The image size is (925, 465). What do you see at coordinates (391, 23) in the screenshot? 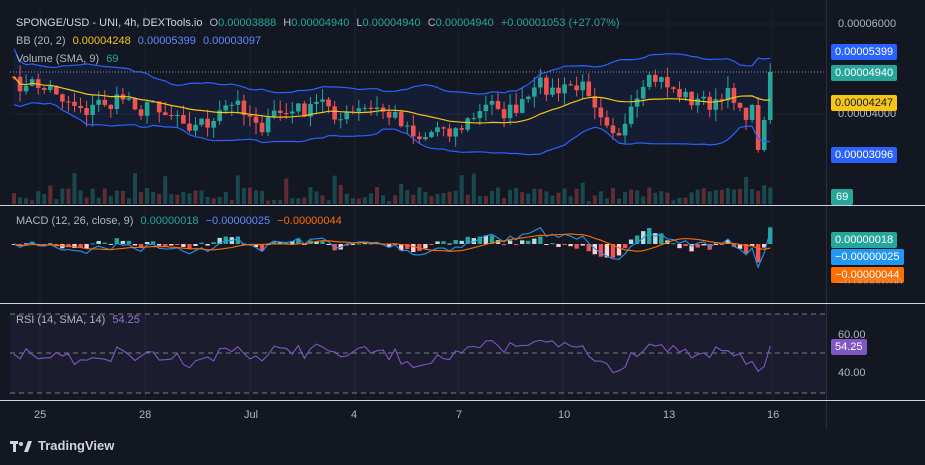
I see `low-value: 0.00004940` at bounding box center [391, 23].